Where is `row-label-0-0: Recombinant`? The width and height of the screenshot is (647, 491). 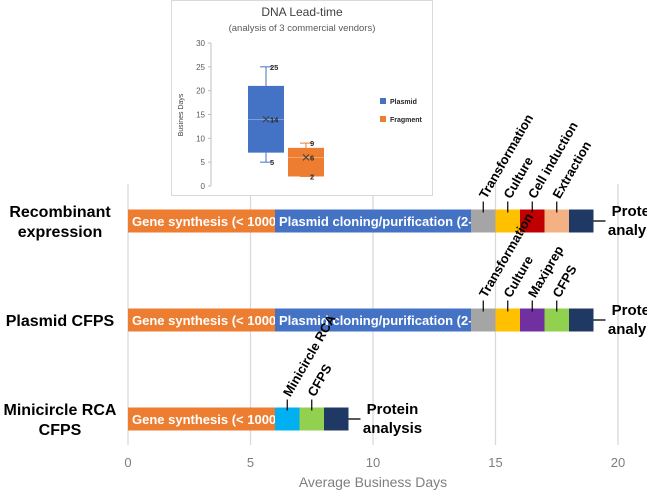 row-label-0-0: Recombinant is located at coordinates (60, 212).